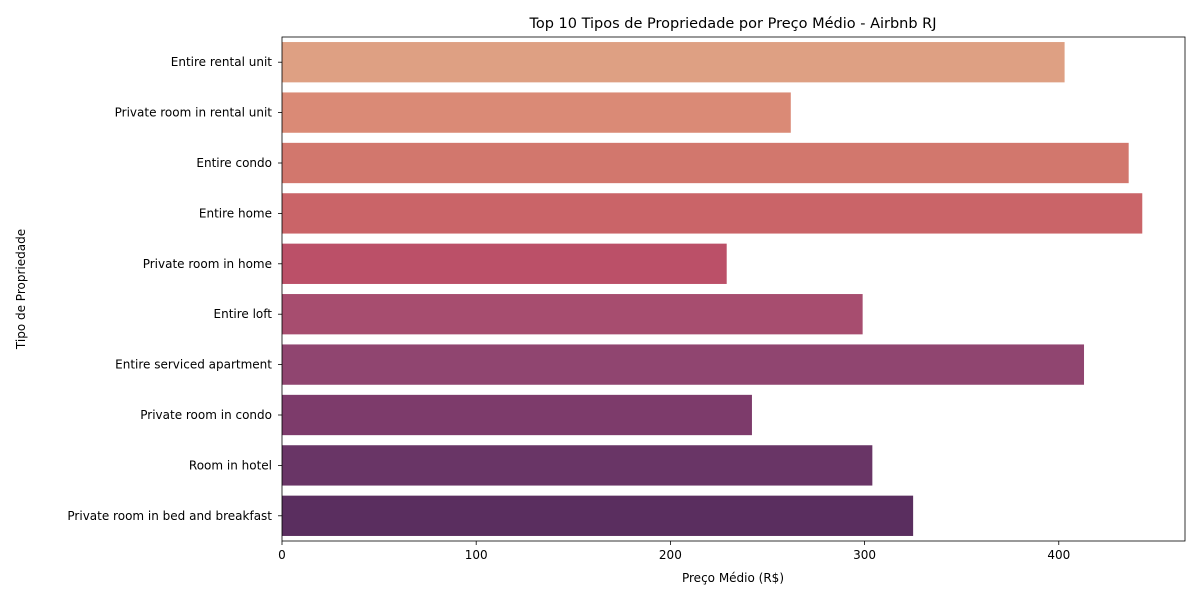  I want to click on x-tick-label: 400, so click(1058, 555).